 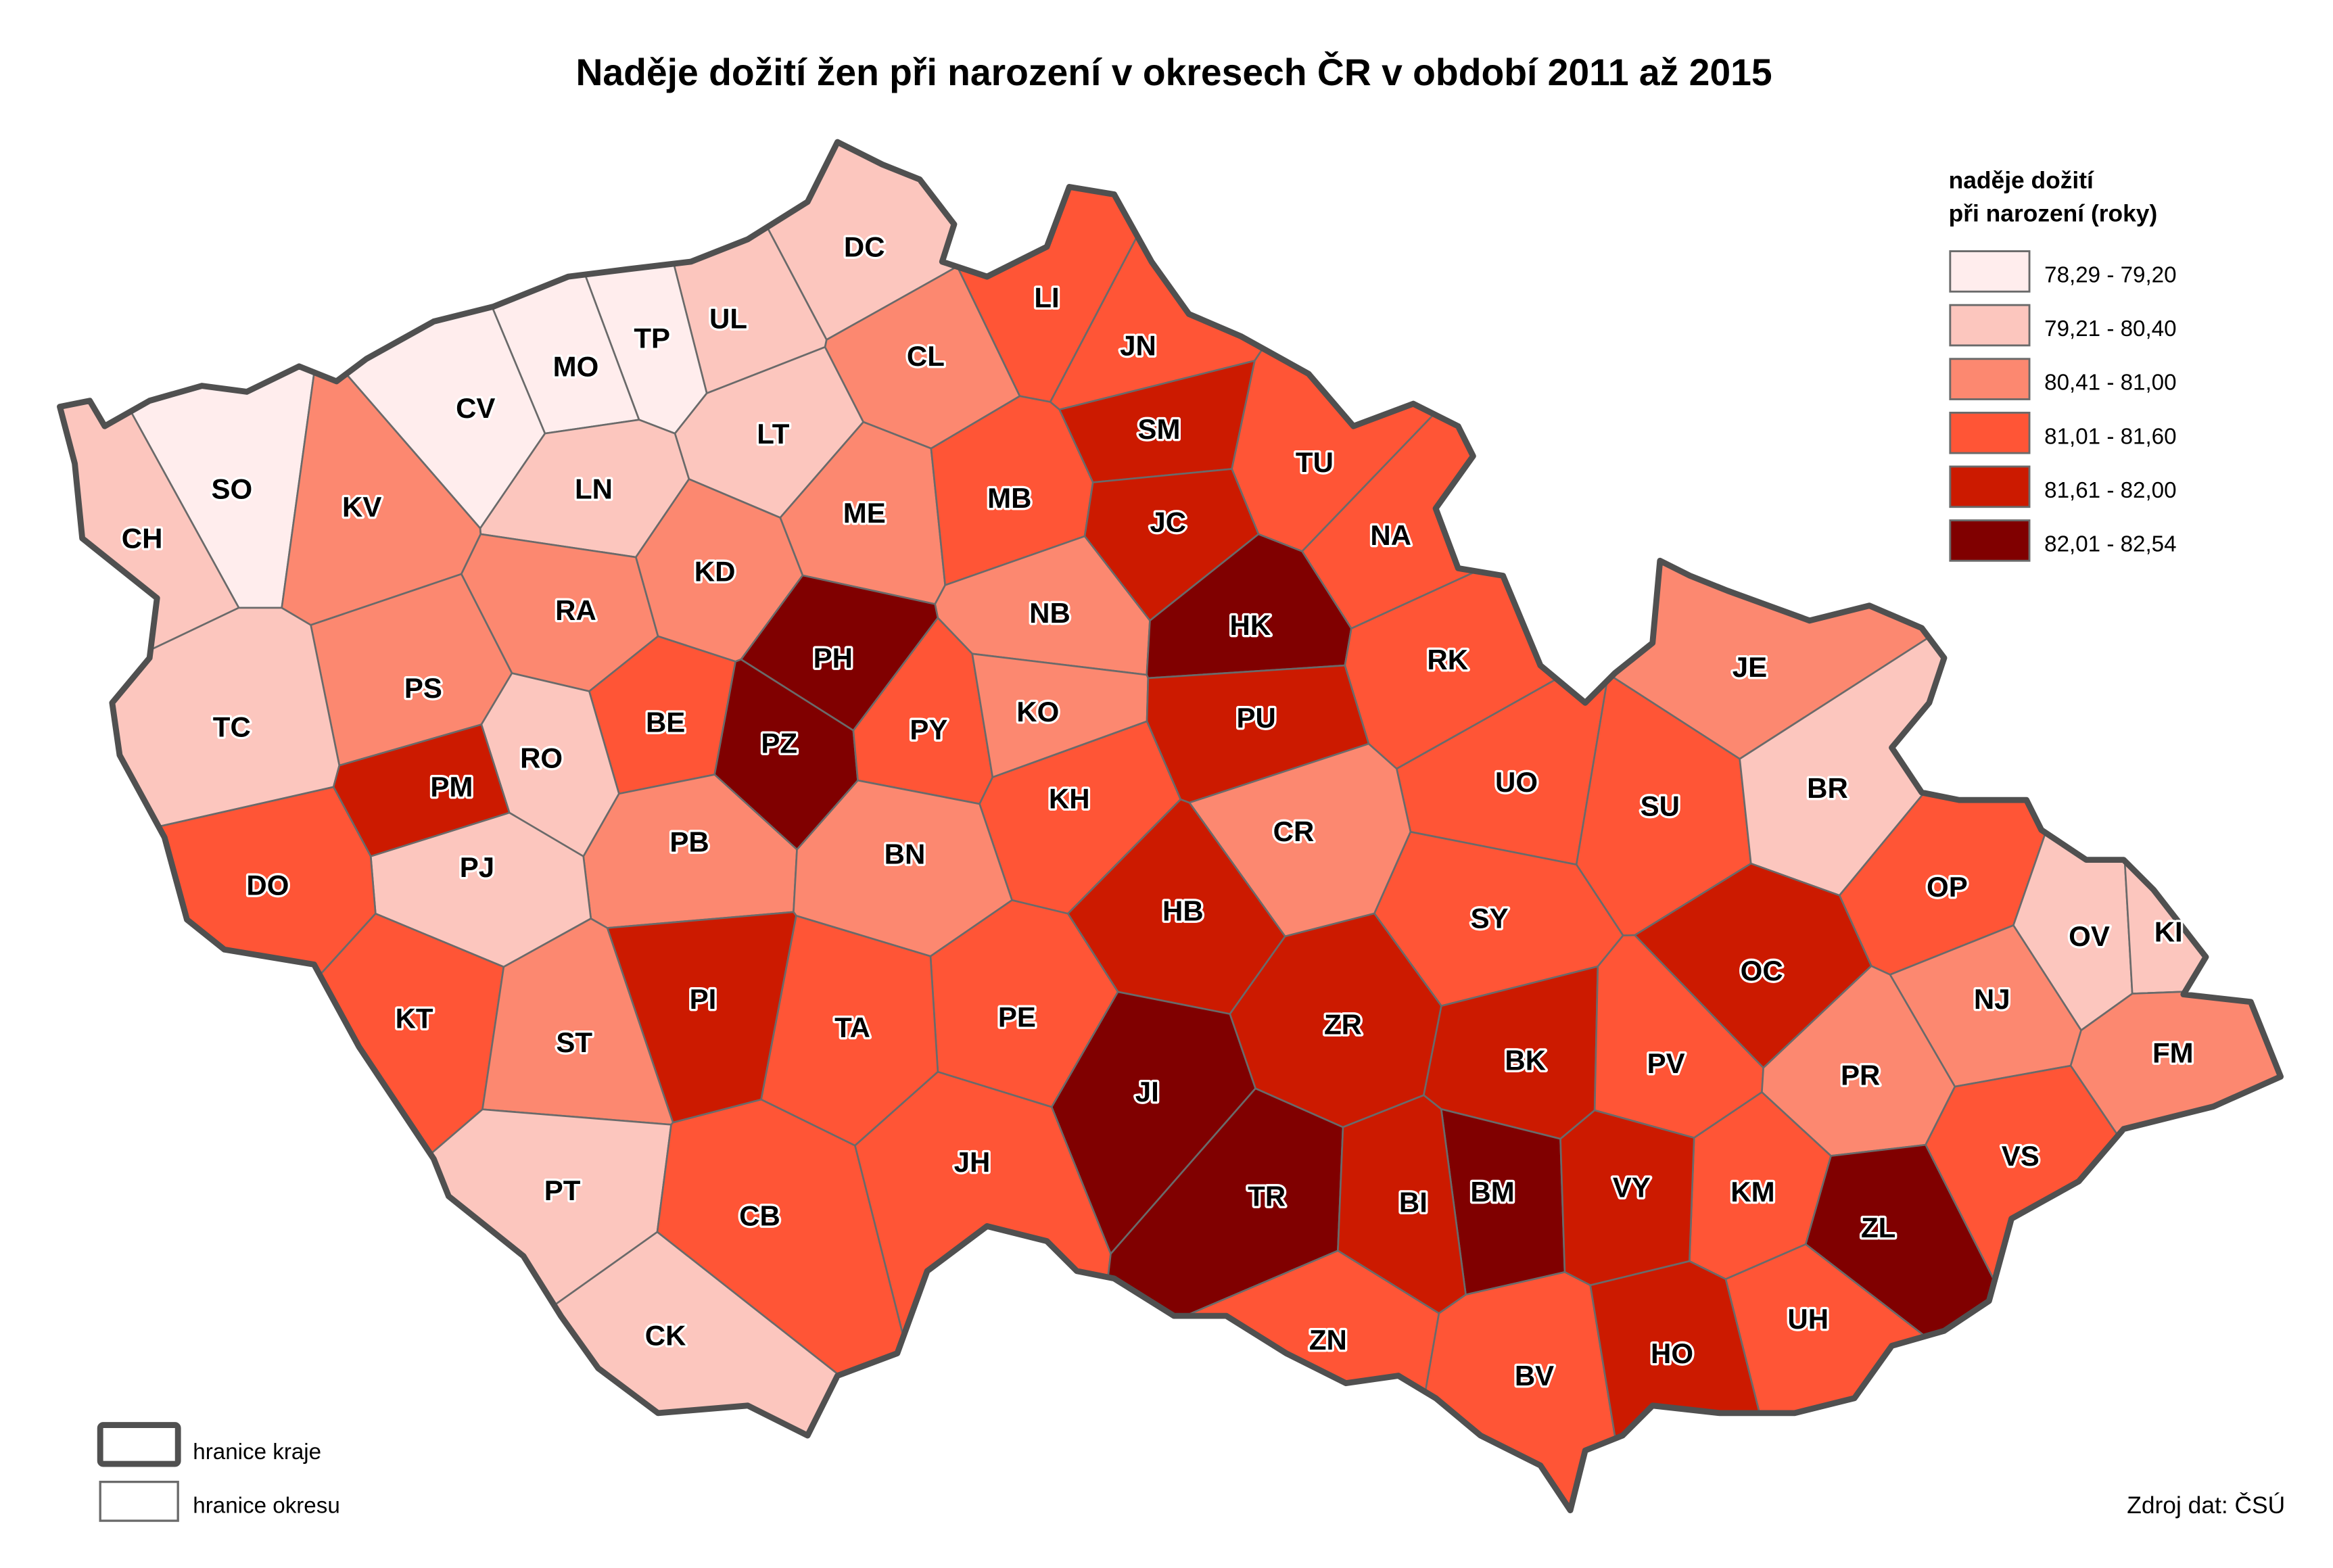 I want to click on district-label-li: LI, so click(x=1046, y=298).